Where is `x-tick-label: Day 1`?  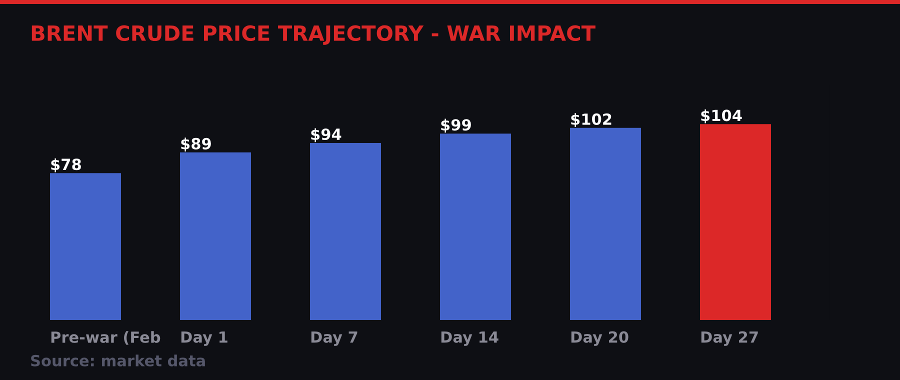
x-tick-label: Day 1 is located at coordinates (204, 338).